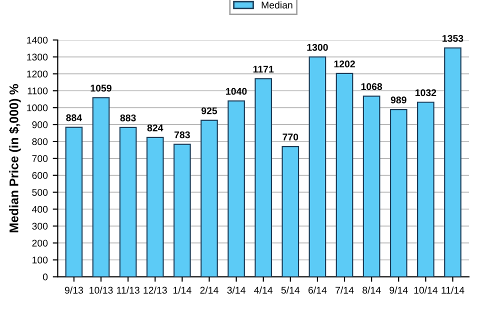 Image resolution: width=481 pixels, height=320 pixels. What do you see at coordinates (40, 175) in the screenshot?
I see `y-tick-label: 600` at bounding box center [40, 175].